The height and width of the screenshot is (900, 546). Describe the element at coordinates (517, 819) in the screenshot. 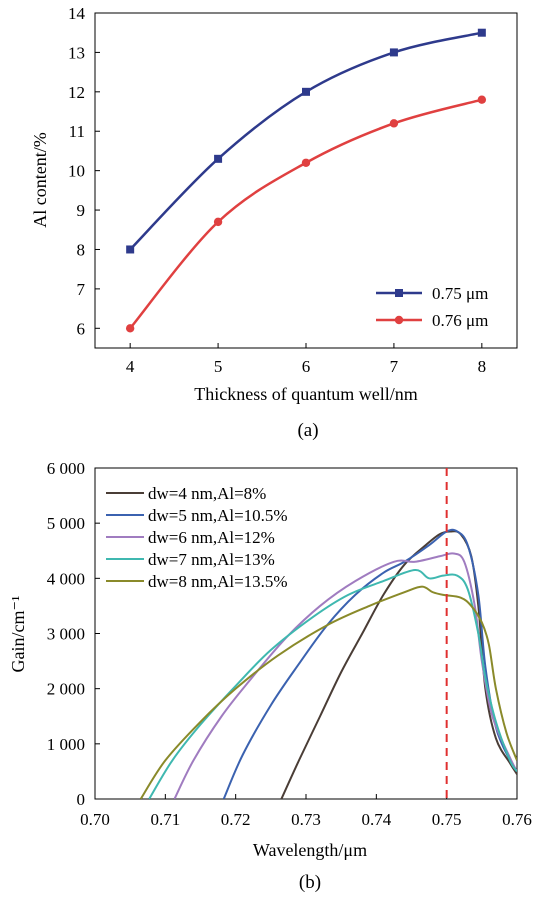

I see `chart-b-xtick-label: 0.76` at that location.